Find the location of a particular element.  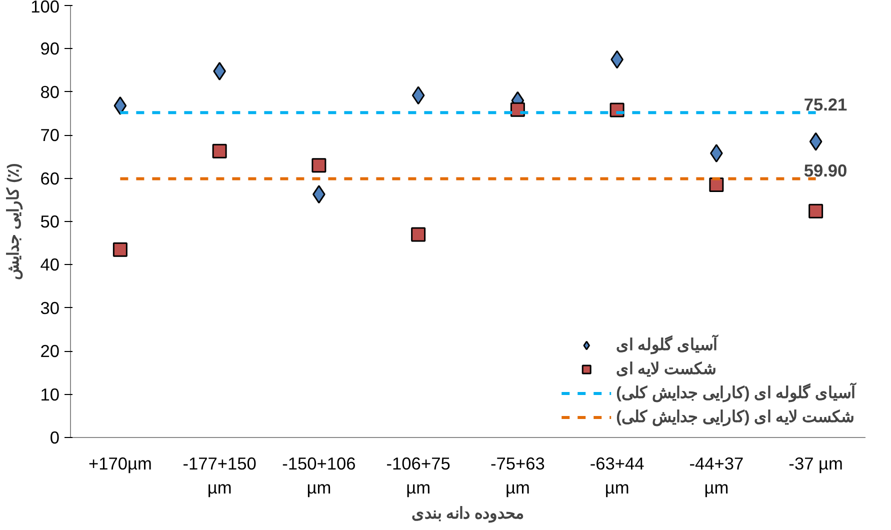

x-tick-label: +170µm is located at coordinates (120, 464).